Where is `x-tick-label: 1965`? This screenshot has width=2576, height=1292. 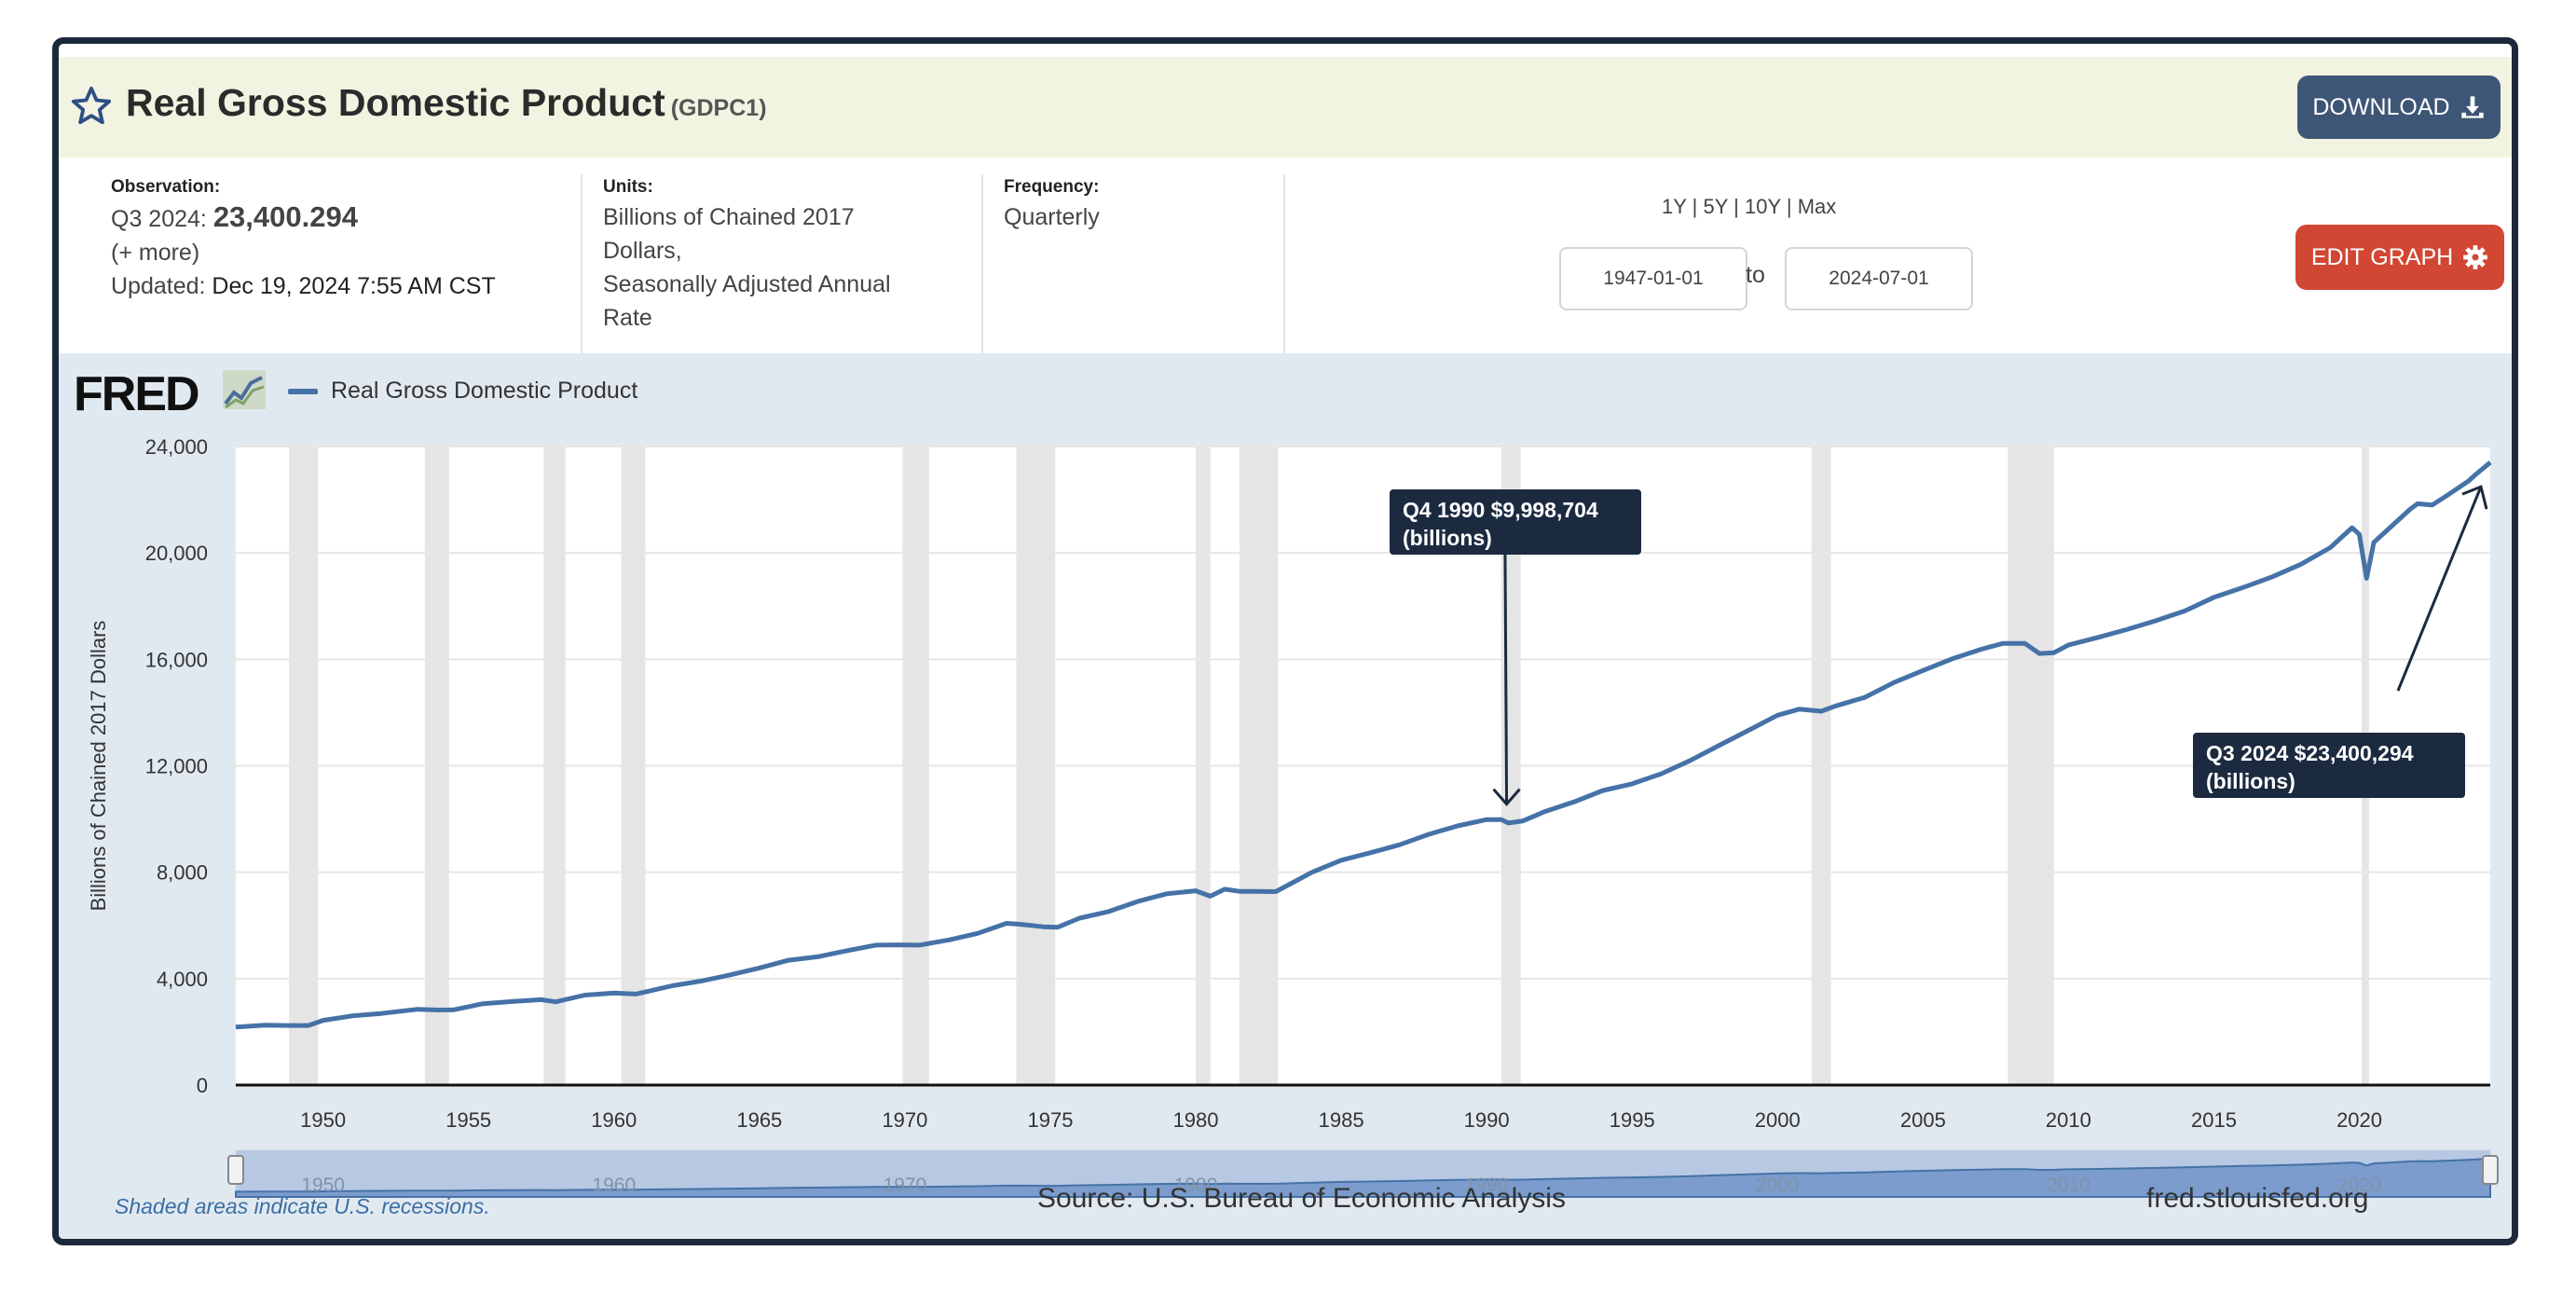
x-tick-label: 1965 is located at coordinates (759, 1120).